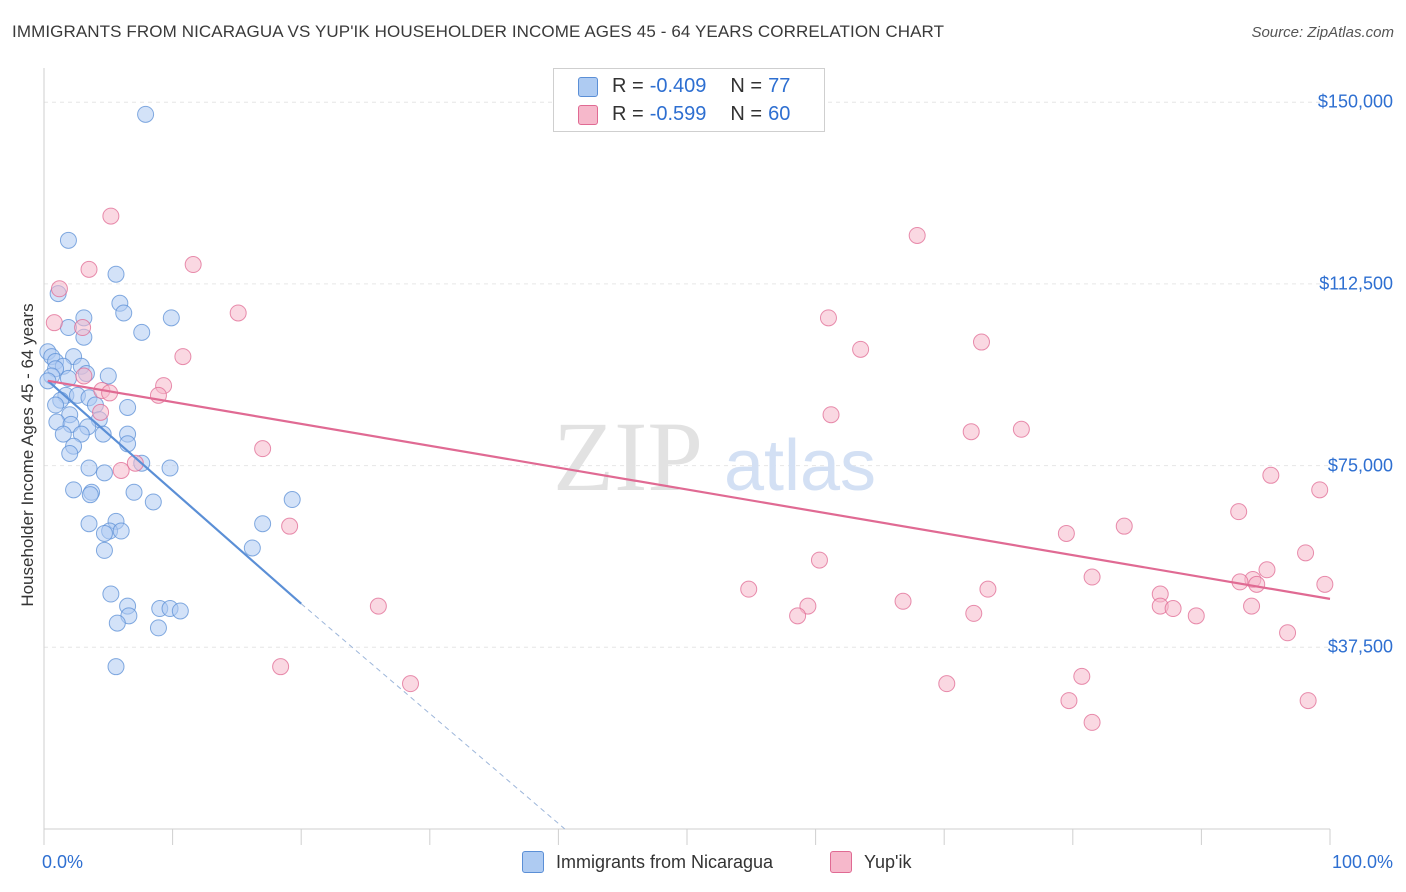 This screenshot has height=892, width=1406. I want to click on legend-row-yupik: R = -0.599 N = 60, so click(684, 114).